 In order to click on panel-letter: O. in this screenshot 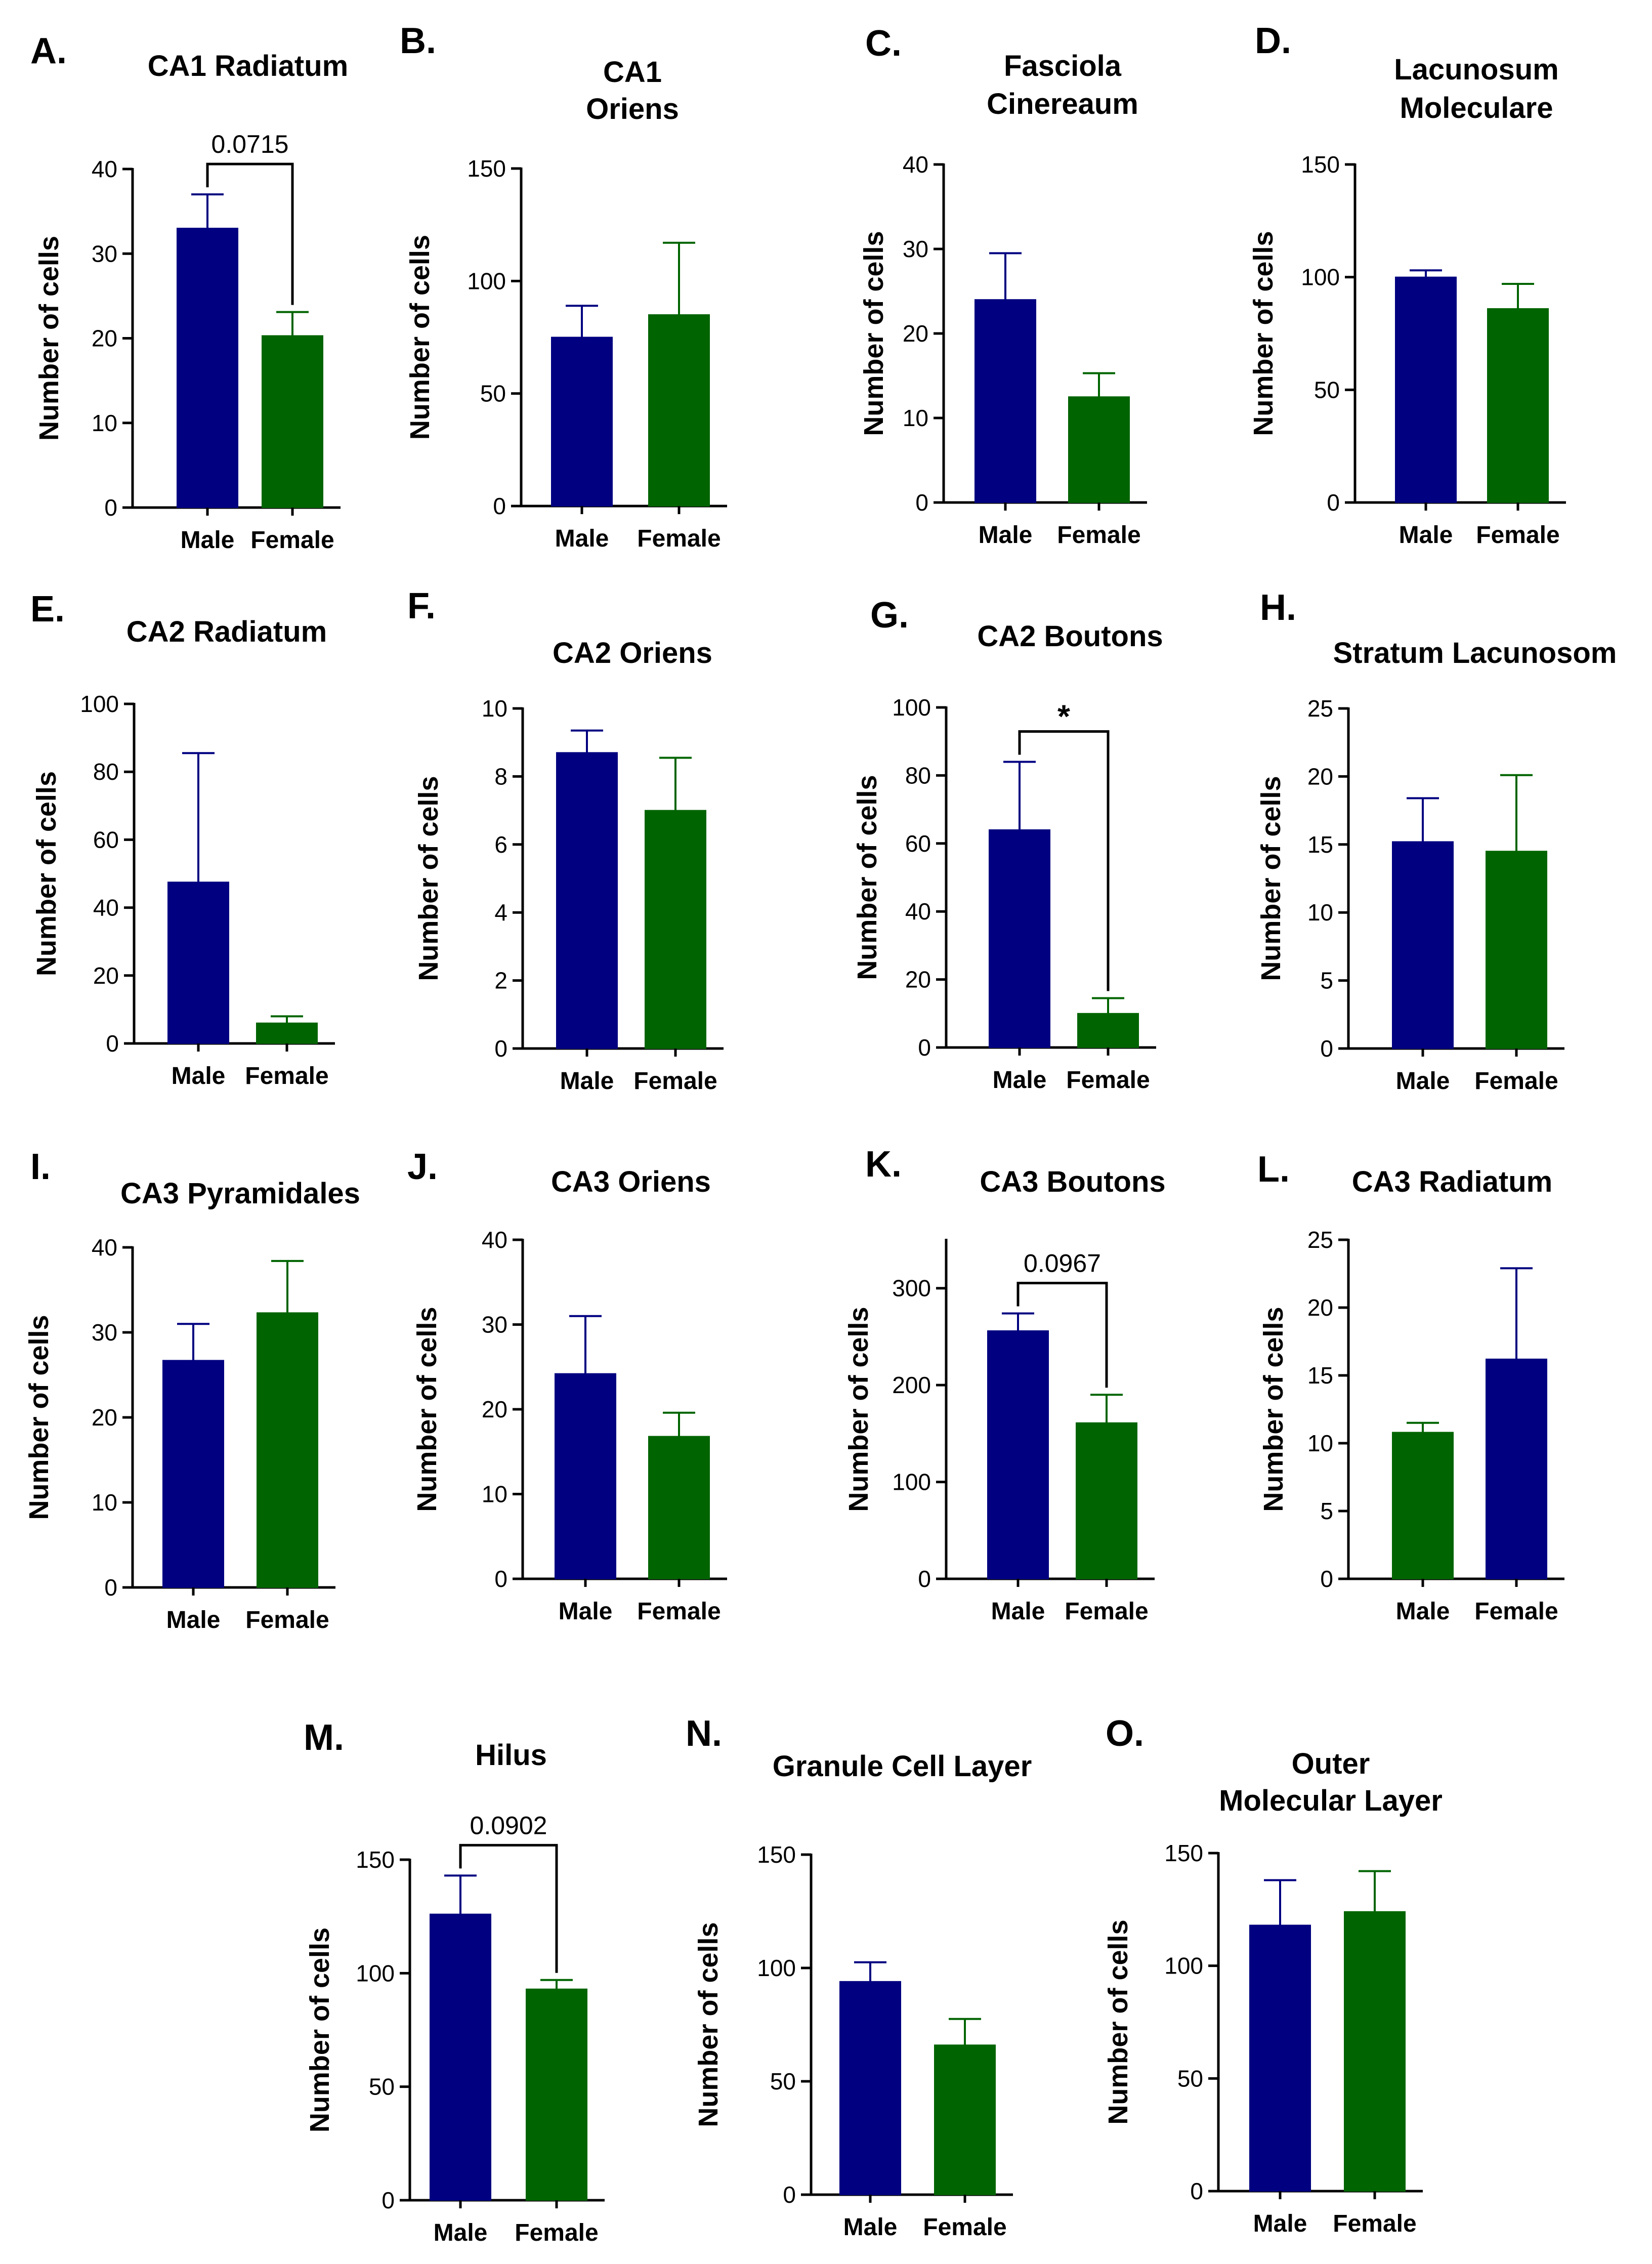, I will do `click(1125, 1734)`.